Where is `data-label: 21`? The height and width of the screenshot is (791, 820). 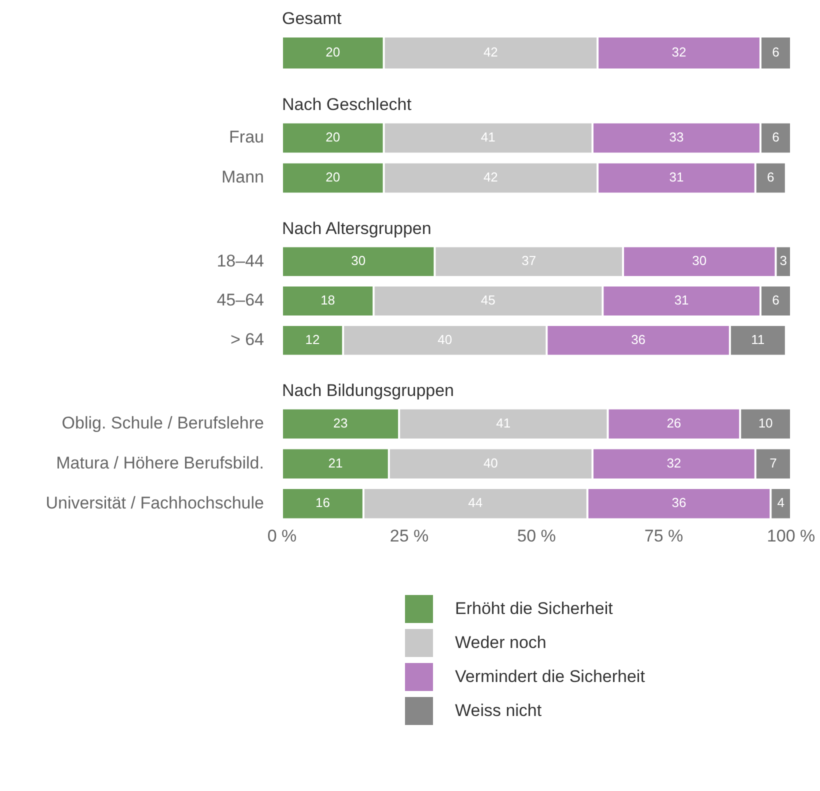 data-label: 21 is located at coordinates (335, 462).